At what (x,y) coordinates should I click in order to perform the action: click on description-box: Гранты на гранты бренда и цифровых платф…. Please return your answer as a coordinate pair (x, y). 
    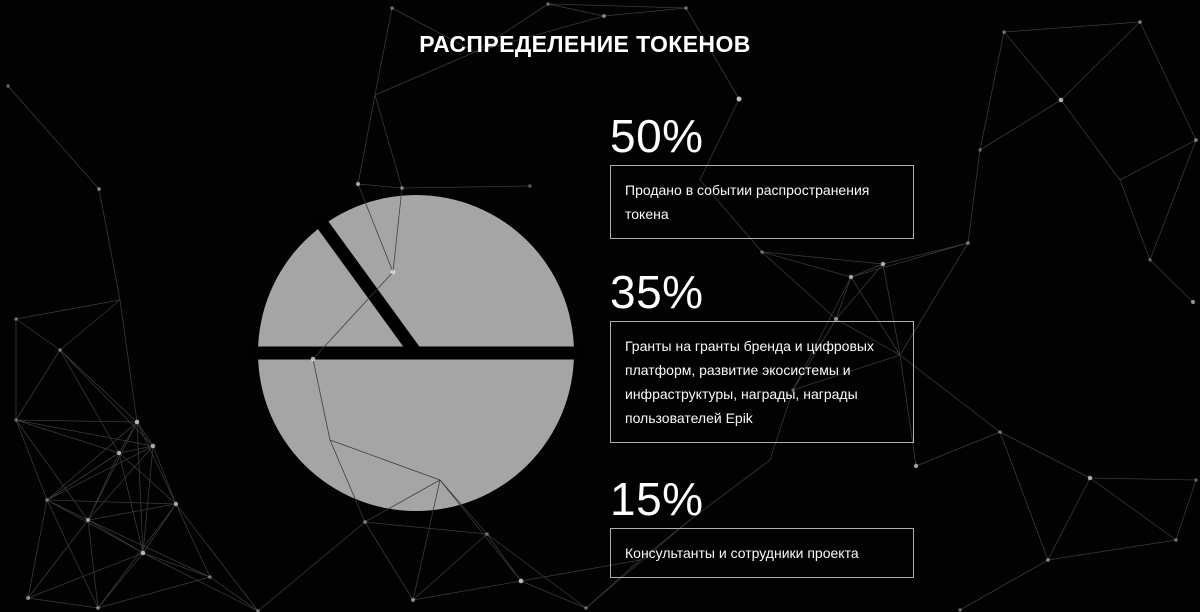
    Looking at the image, I should click on (762, 382).